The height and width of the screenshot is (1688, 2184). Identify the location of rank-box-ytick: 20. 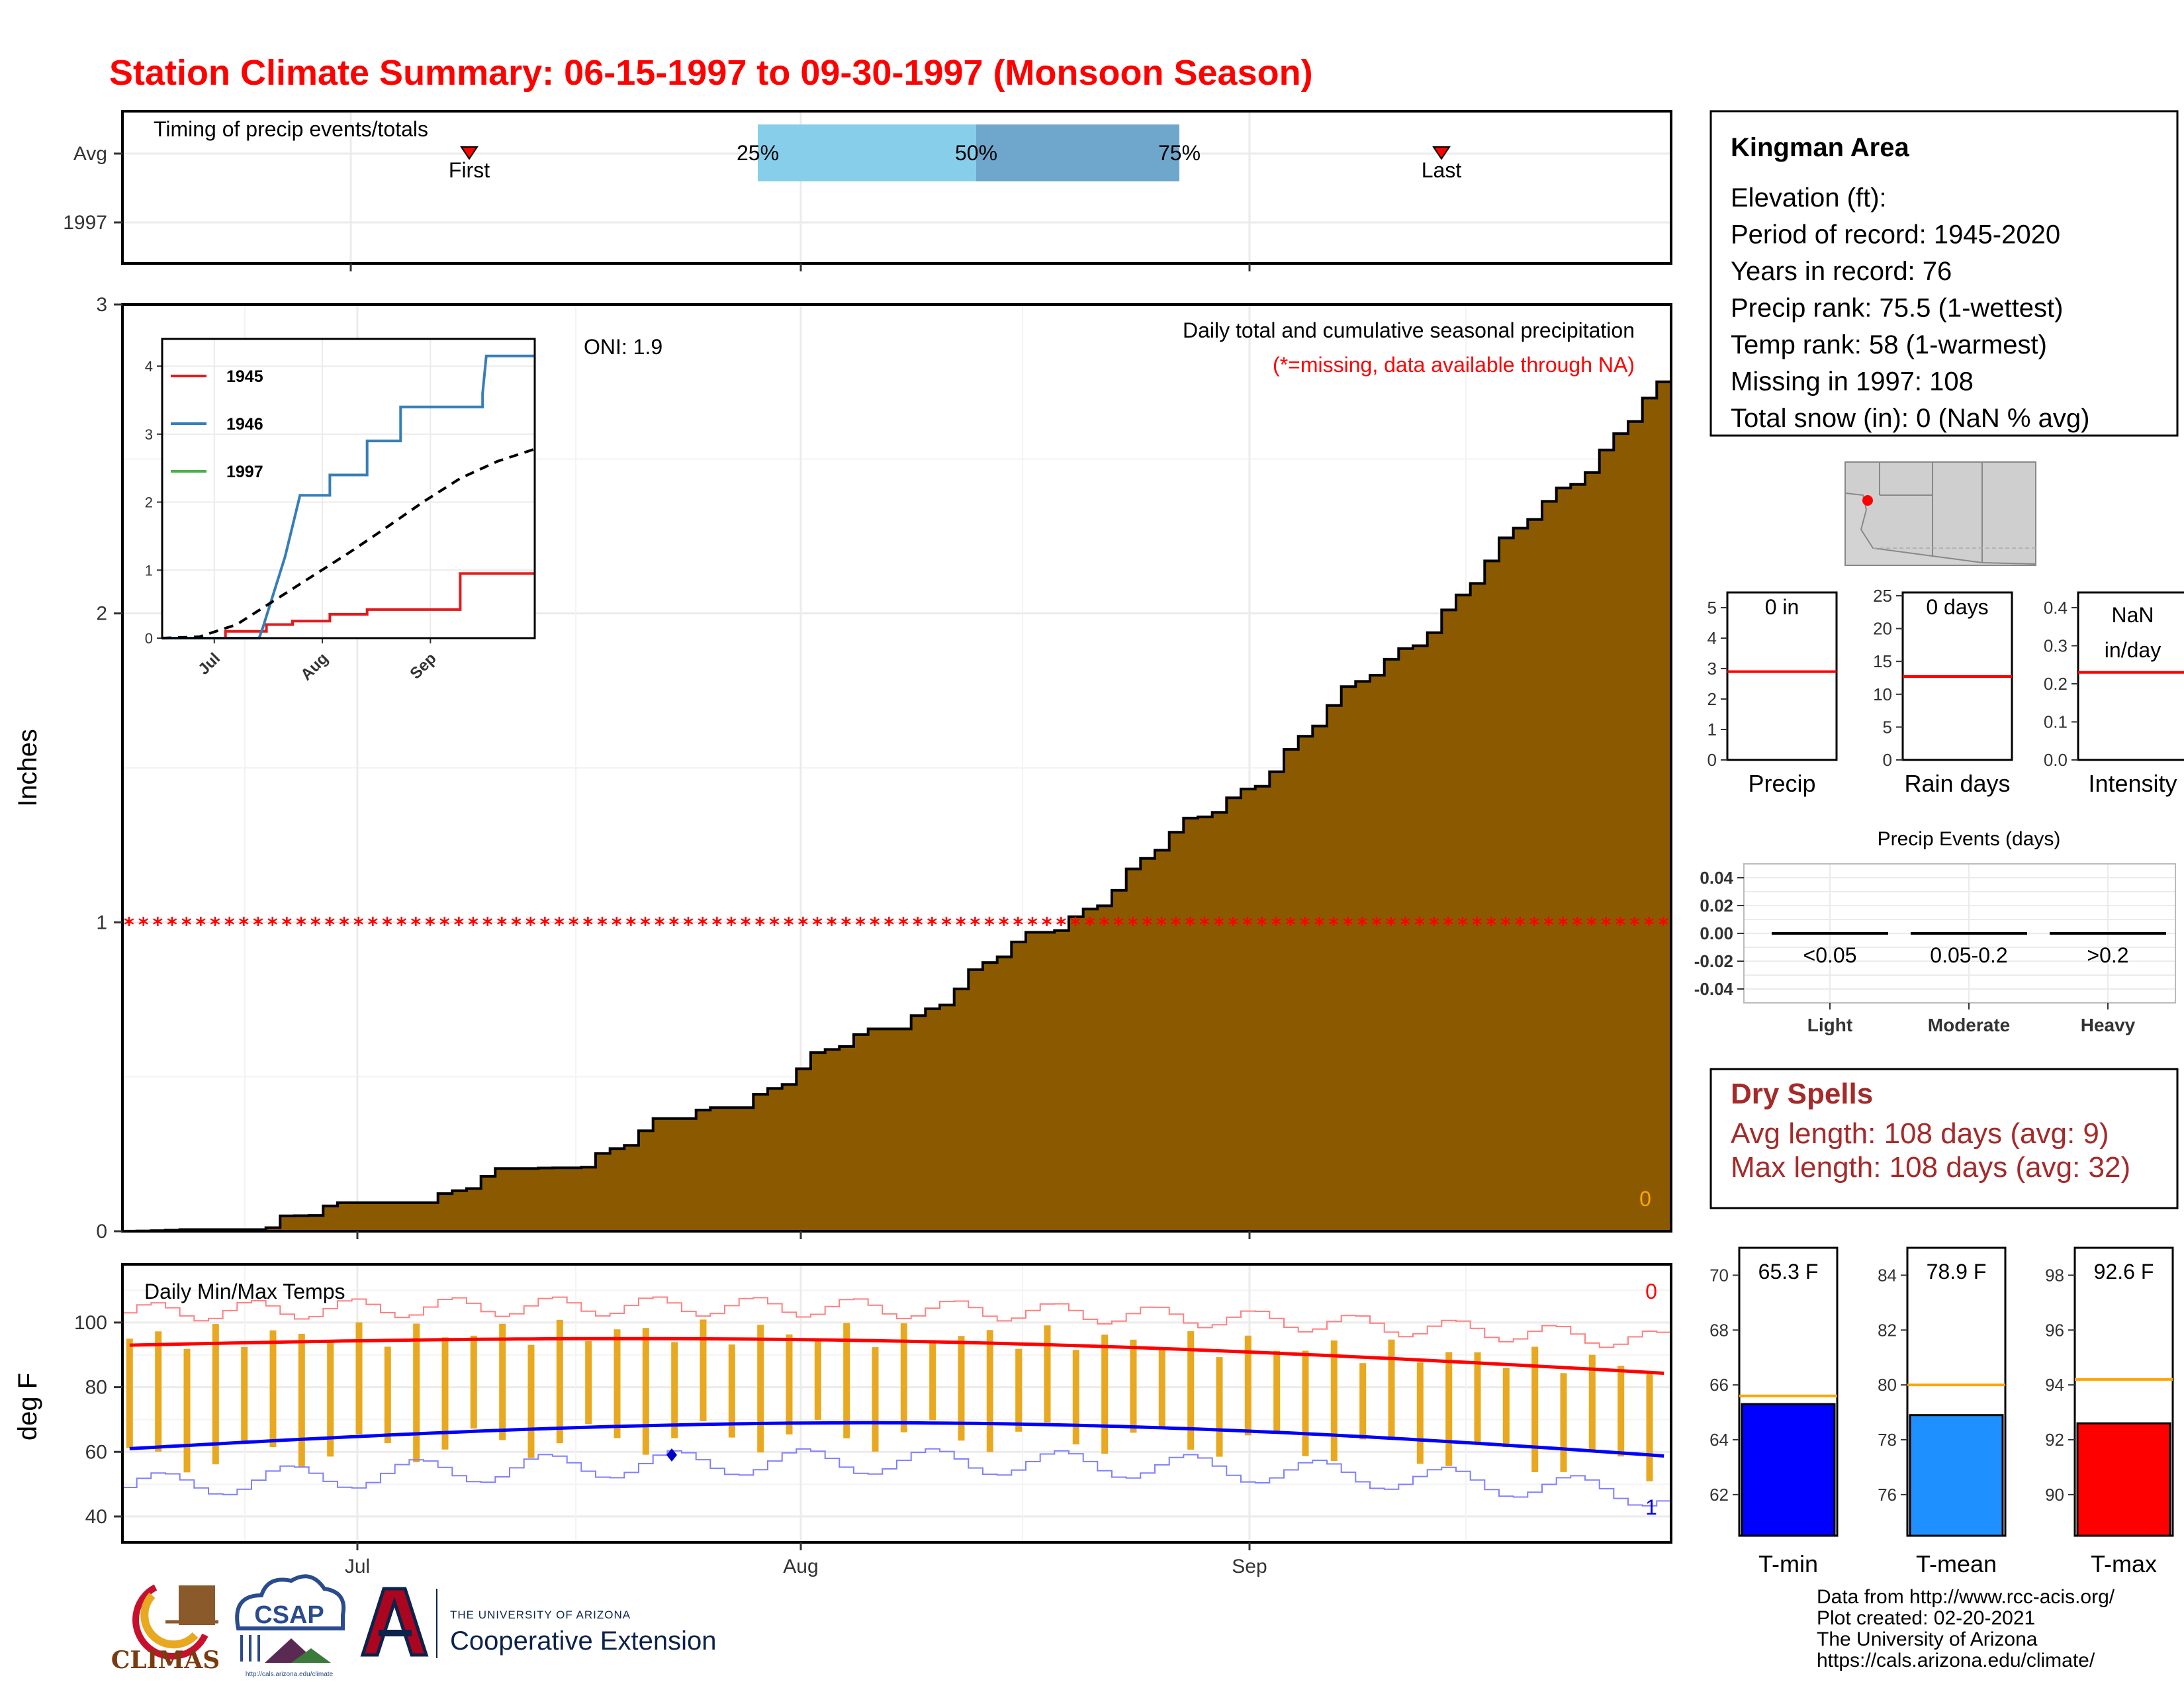
(1883, 629).